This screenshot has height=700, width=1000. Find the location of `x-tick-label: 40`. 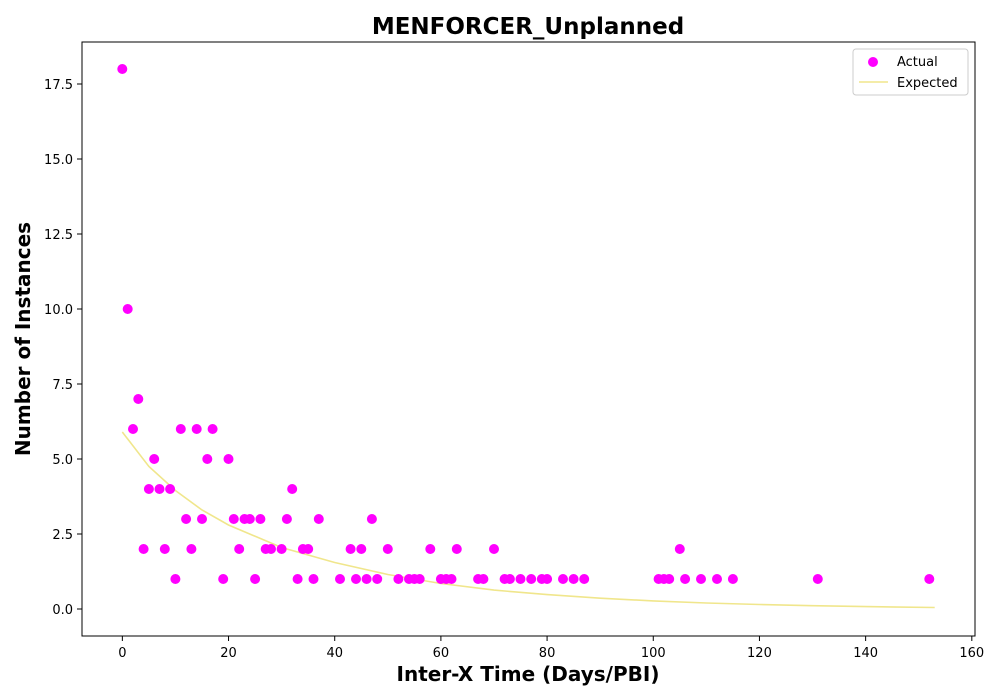

x-tick-label: 40 is located at coordinates (334, 653).